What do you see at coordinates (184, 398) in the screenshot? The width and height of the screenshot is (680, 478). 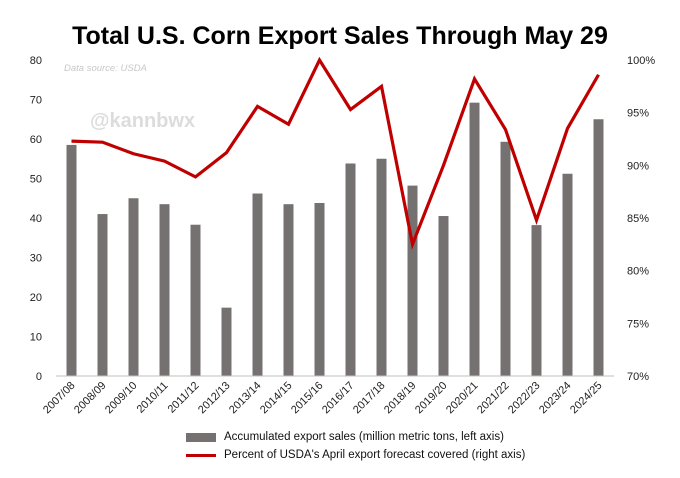 I see `x-tick-label: 2011/12` at bounding box center [184, 398].